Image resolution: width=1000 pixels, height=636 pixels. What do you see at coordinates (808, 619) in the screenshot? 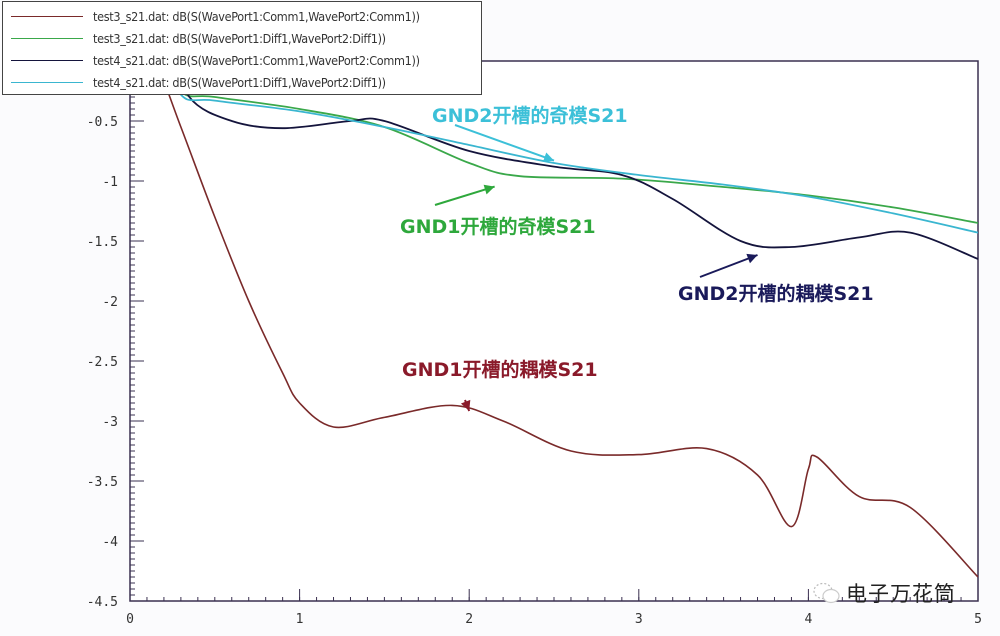
I see `x-tick-label: 4` at bounding box center [808, 619].